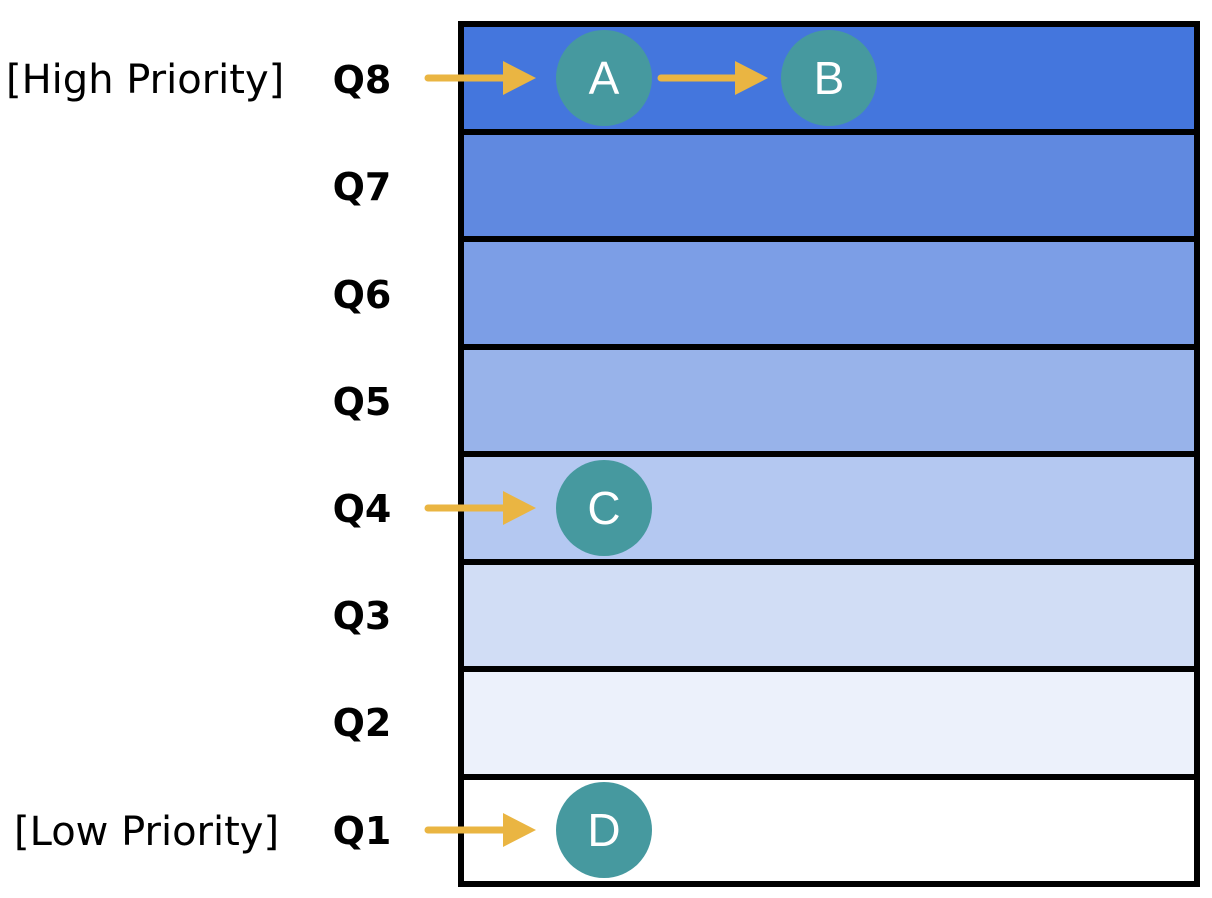  I want to click on node-b: B, so click(829, 78).